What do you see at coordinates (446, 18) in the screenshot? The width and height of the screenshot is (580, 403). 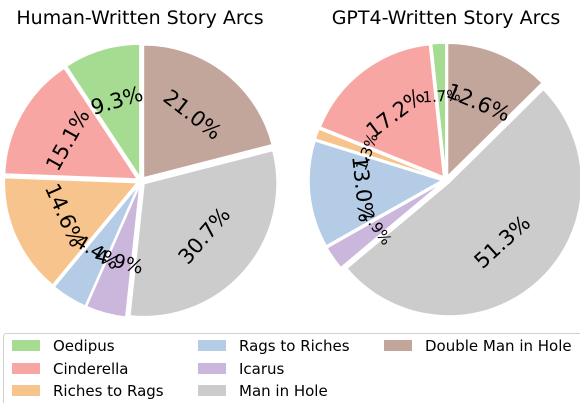 I see `gpt4-pie-title: GPT4-Written Story Arcs` at bounding box center [446, 18].